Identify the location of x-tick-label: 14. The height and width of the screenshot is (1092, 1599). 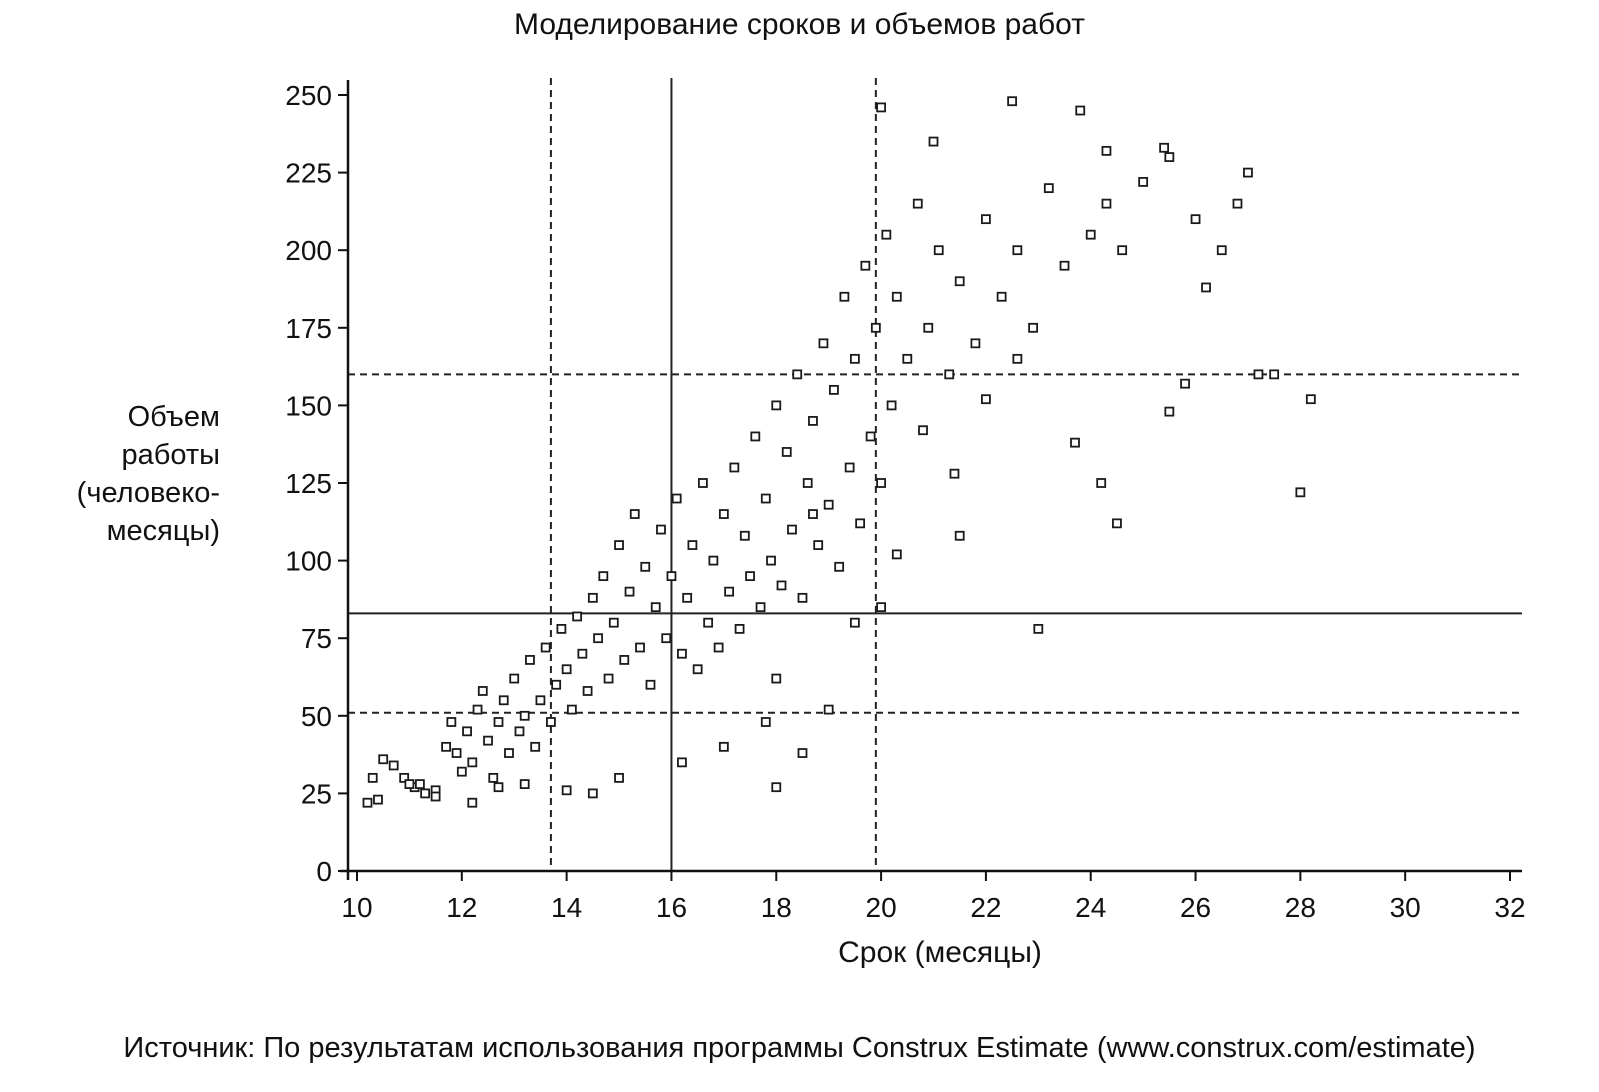
(566, 907).